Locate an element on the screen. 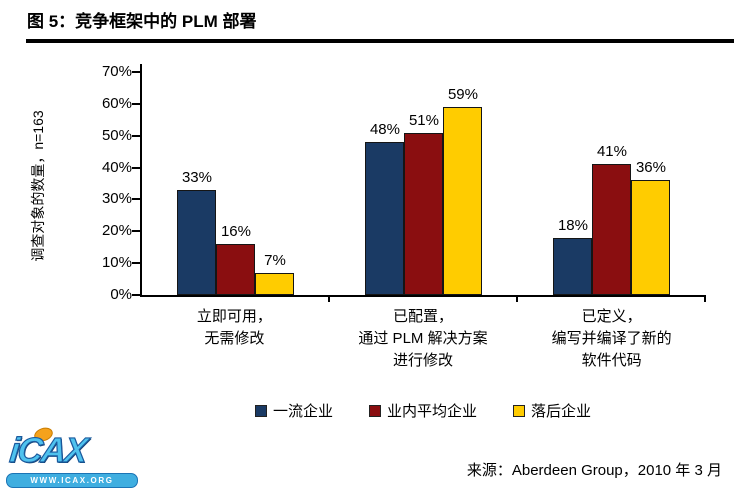 The width and height of the screenshot is (740, 491). page-title: 图 5：竞争框架中的 PLM 部署 is located at coordinates (142, 21).